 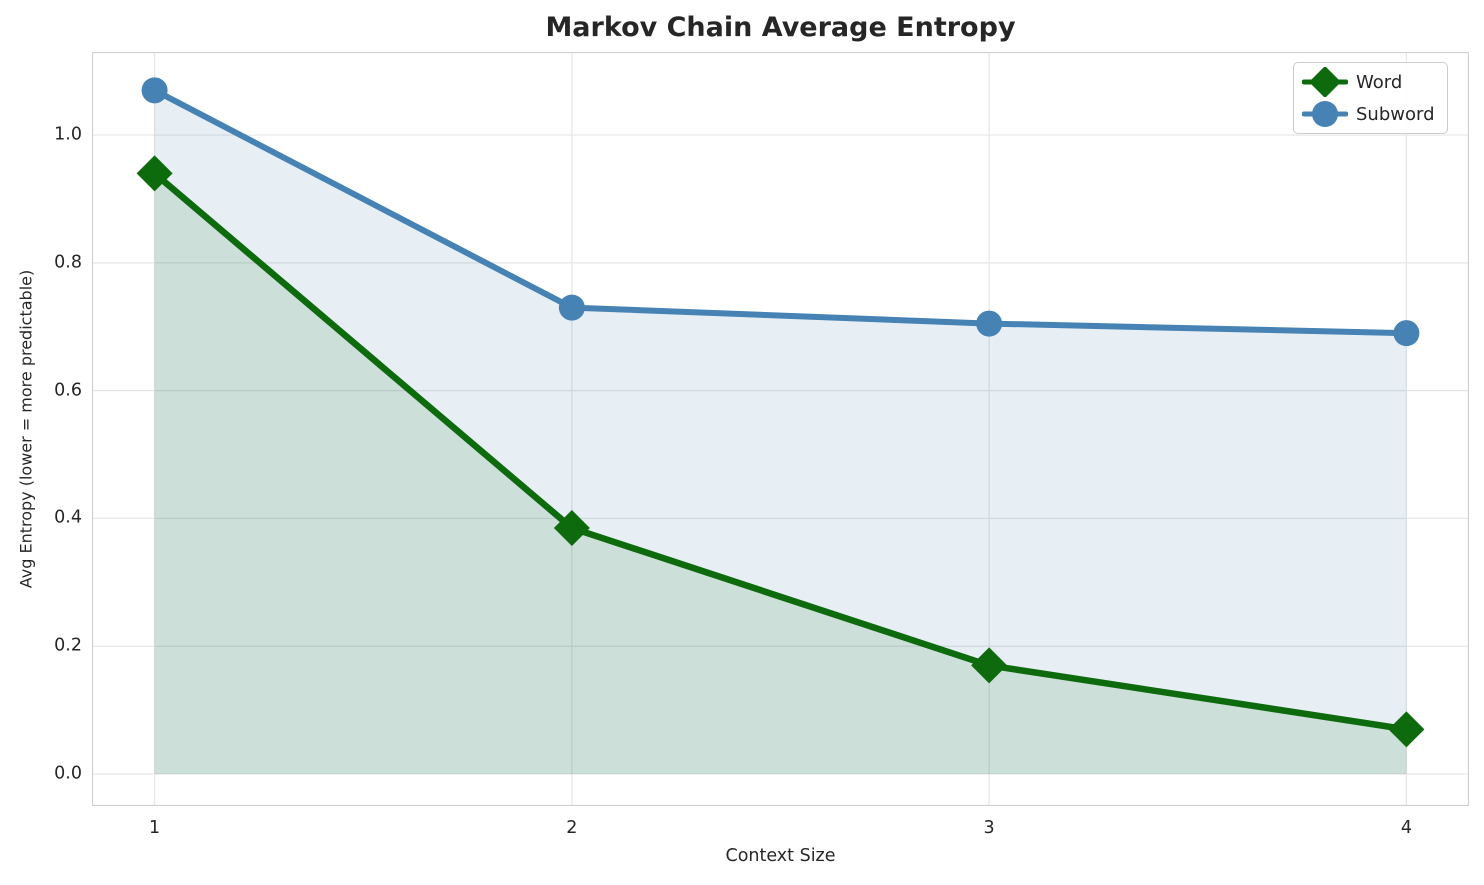 I want to click on legend-item-word: Word, so click(x=1368, y=82).